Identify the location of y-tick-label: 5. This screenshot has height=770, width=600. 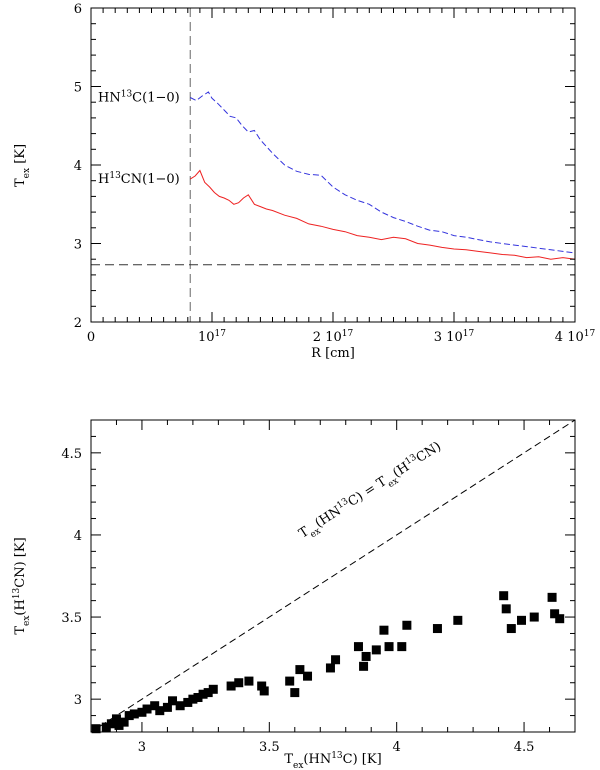
(78, 88).